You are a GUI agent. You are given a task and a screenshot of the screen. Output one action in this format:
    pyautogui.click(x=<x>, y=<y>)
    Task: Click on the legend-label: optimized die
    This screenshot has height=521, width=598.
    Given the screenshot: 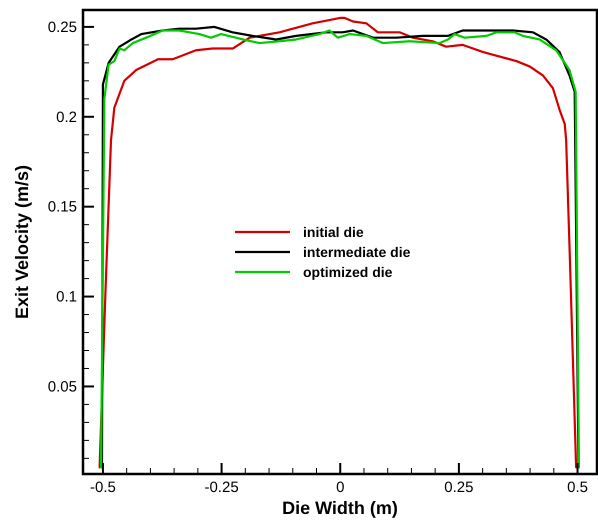 What is the action you would take?
    pyautogui.click(x=348, y=272)
    